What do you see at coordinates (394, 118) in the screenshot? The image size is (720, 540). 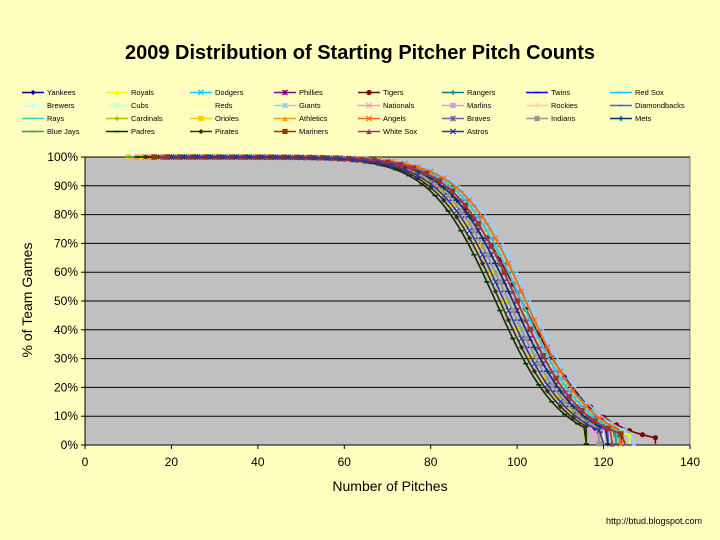 I see `legend-label: Angels` at bounding box center [394, 118].